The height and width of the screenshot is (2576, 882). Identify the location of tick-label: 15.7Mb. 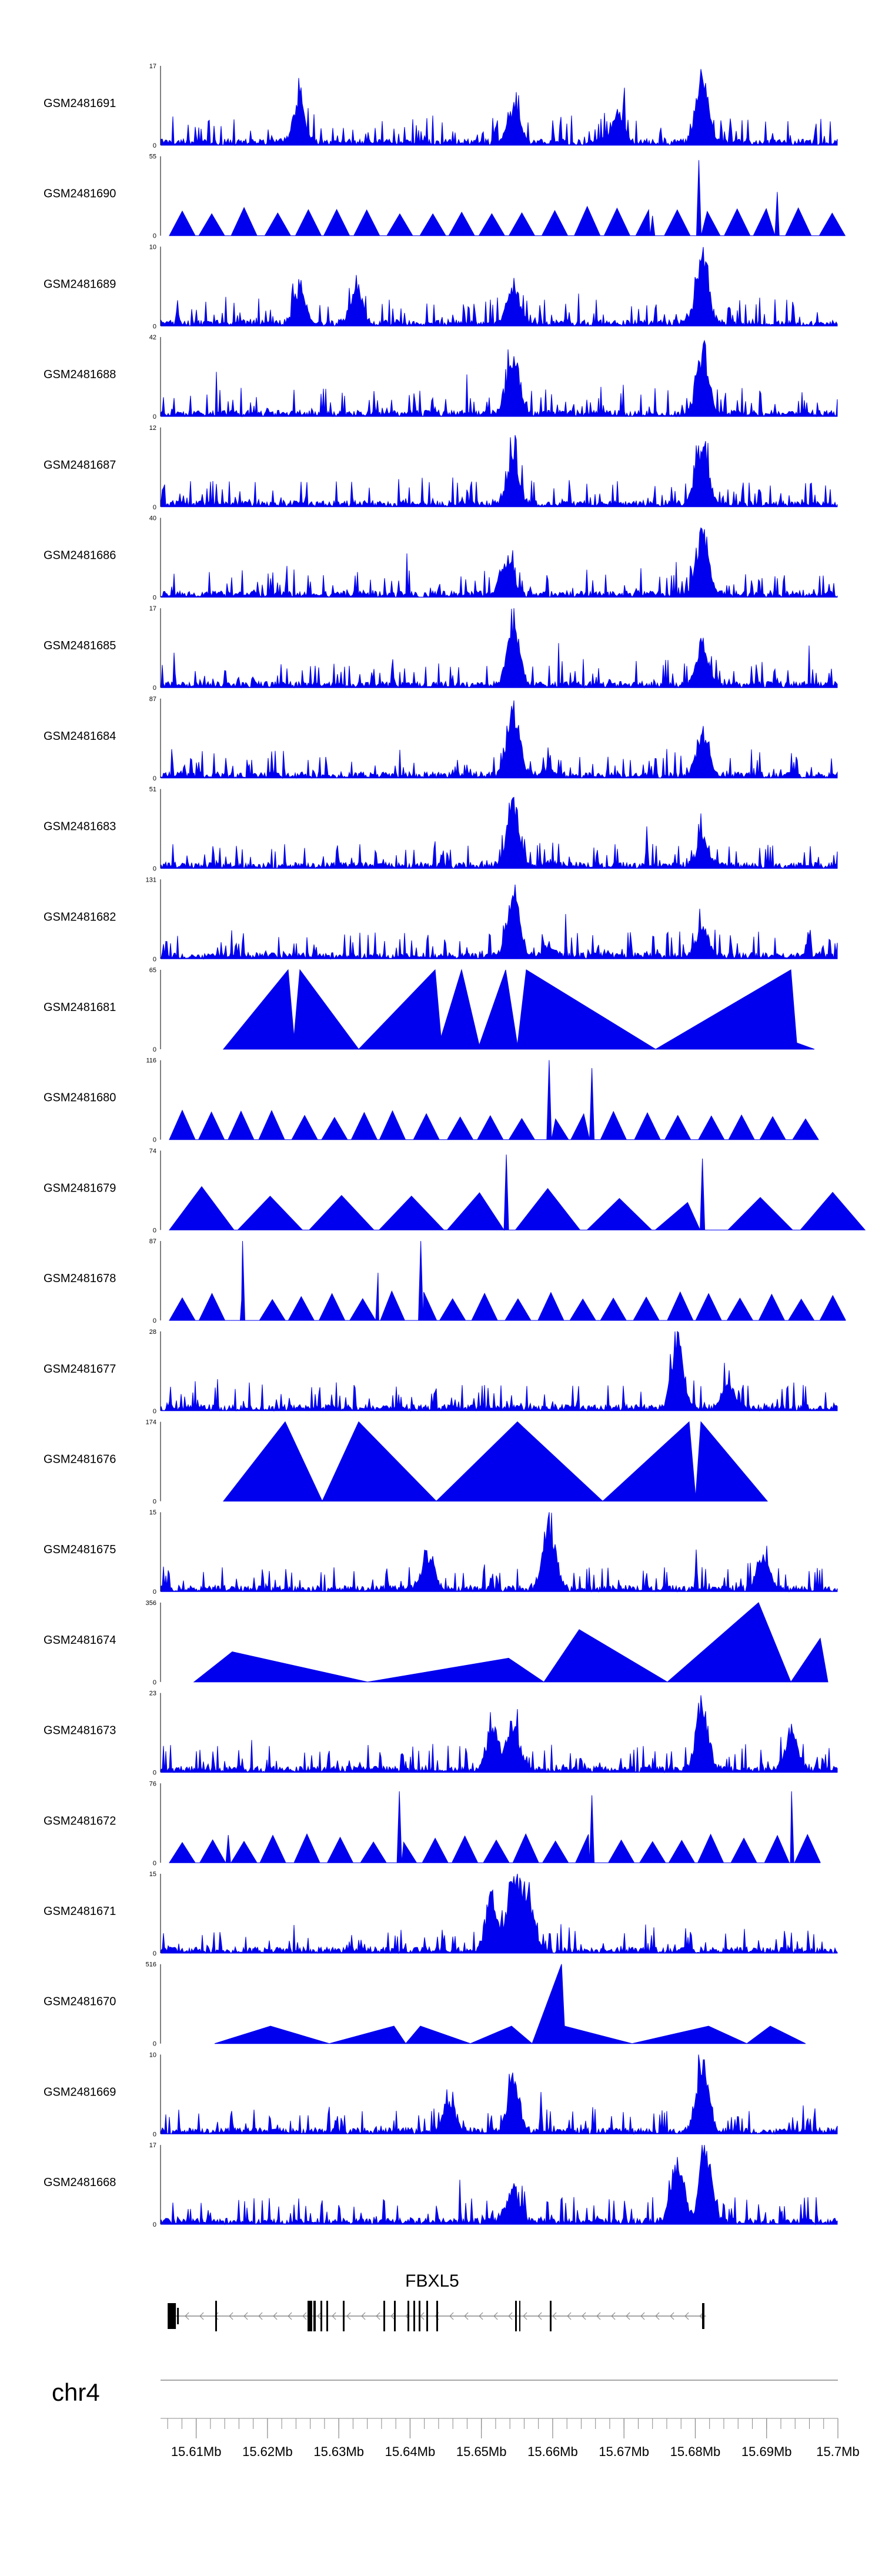
(837, 2451).